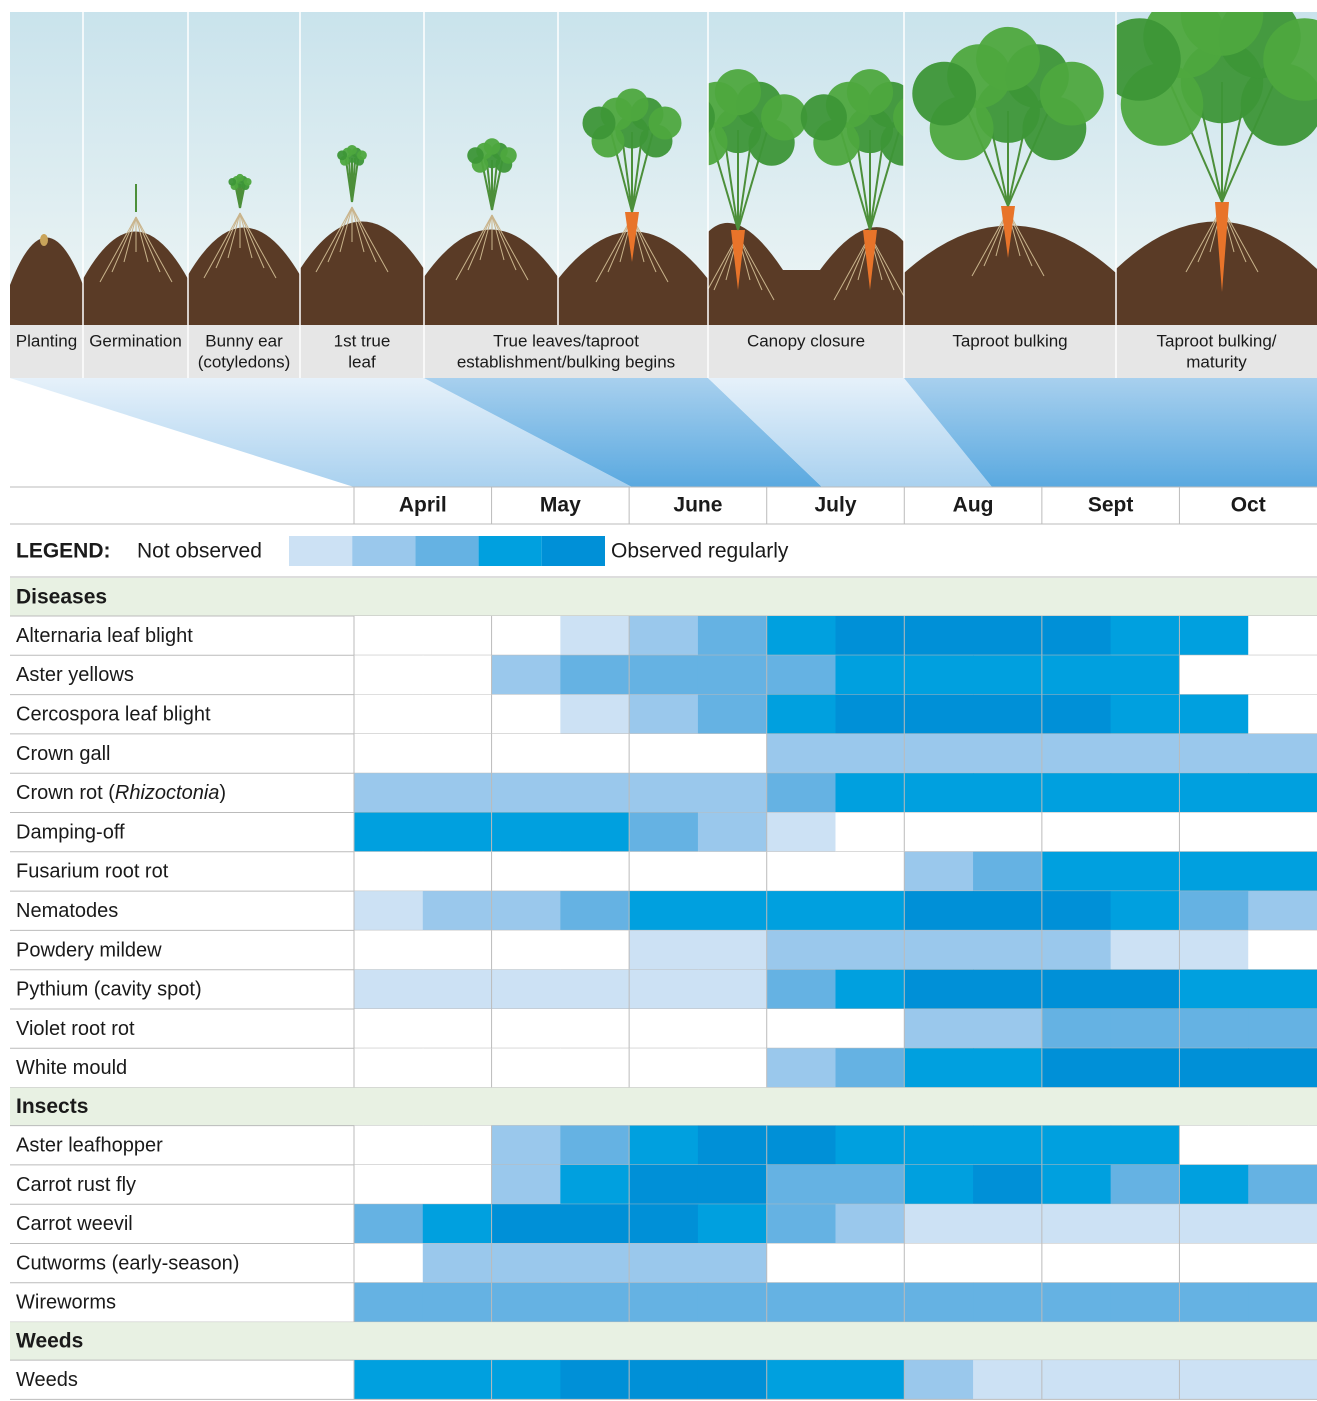 Image resolution: width=1317 pixels, height=1401 pixels. What do you see at coordinates (49, 1341) in the screenshot?
I see `section-title: Weeds` at bounding box center [49, 1341].